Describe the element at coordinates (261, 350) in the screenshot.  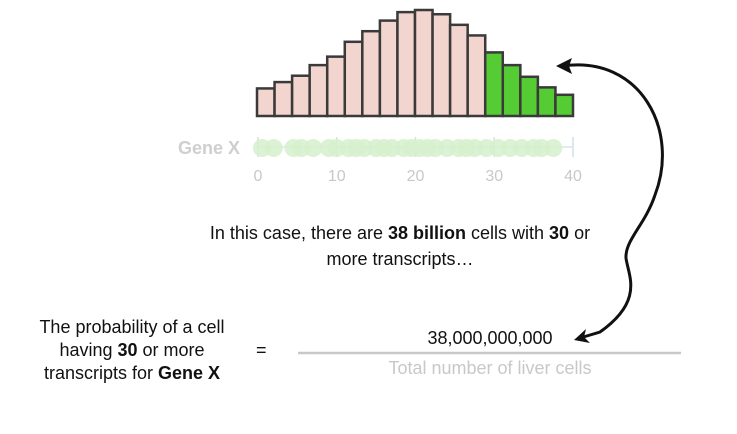
I see `equals-sign: =` at that location.